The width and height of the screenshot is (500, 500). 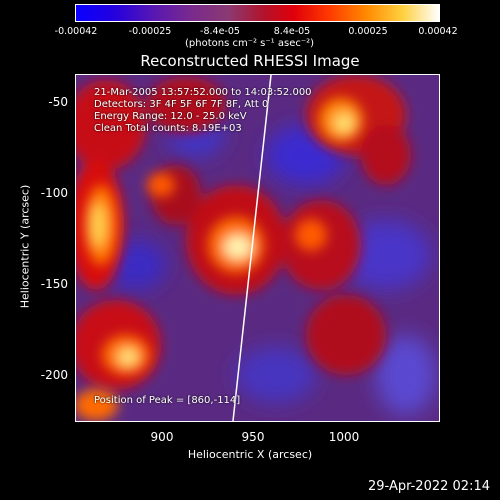 I want to click on colorbar, so click(x=257, y=13).